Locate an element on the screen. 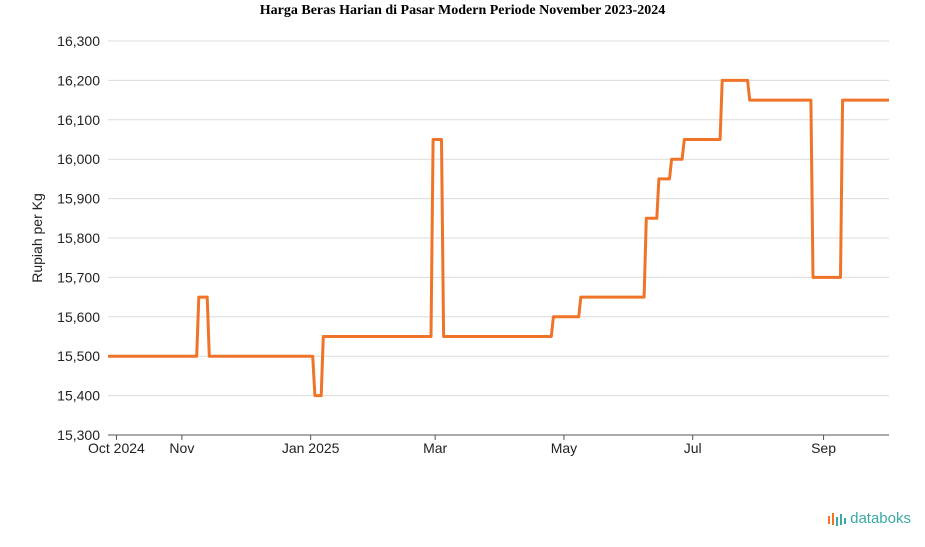 The width and height of the screenshot is (925, 547). y-tick-label: 15,400 is located at coordinates (78, 396).